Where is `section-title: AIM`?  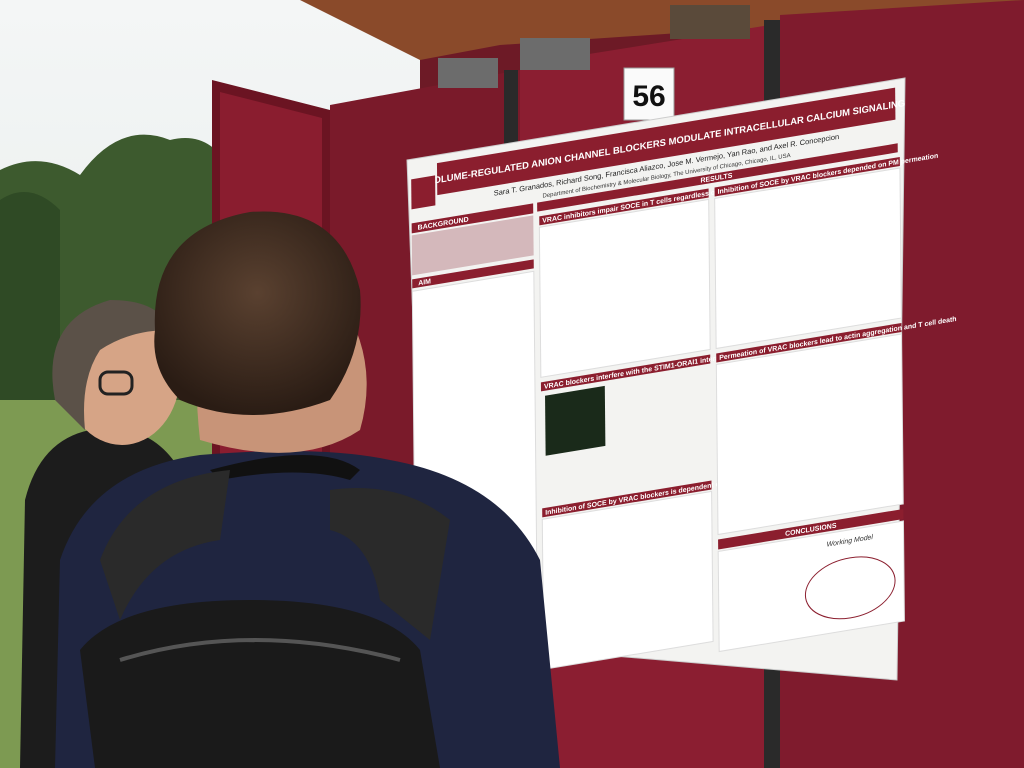
section-title: AIM is located at coordinates (424, 282).